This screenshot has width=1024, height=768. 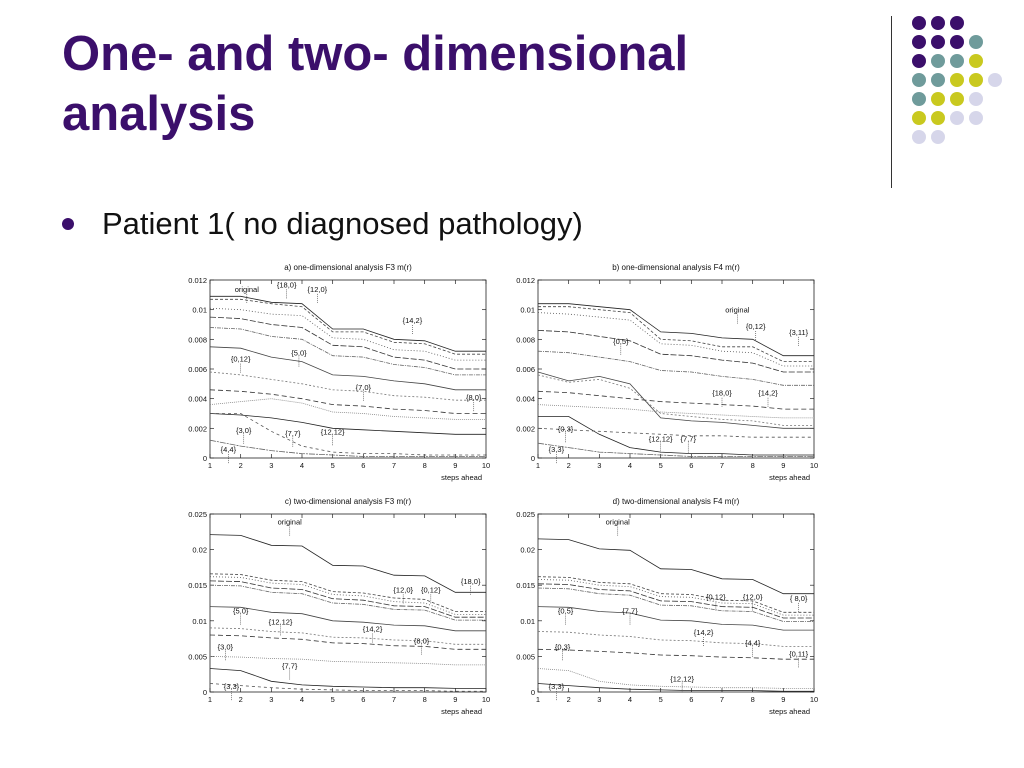 What do you see at coordinates (244, 430) in the screenshot?
I see `annotation-label: {3,0}` at bounding box center [244, 430].